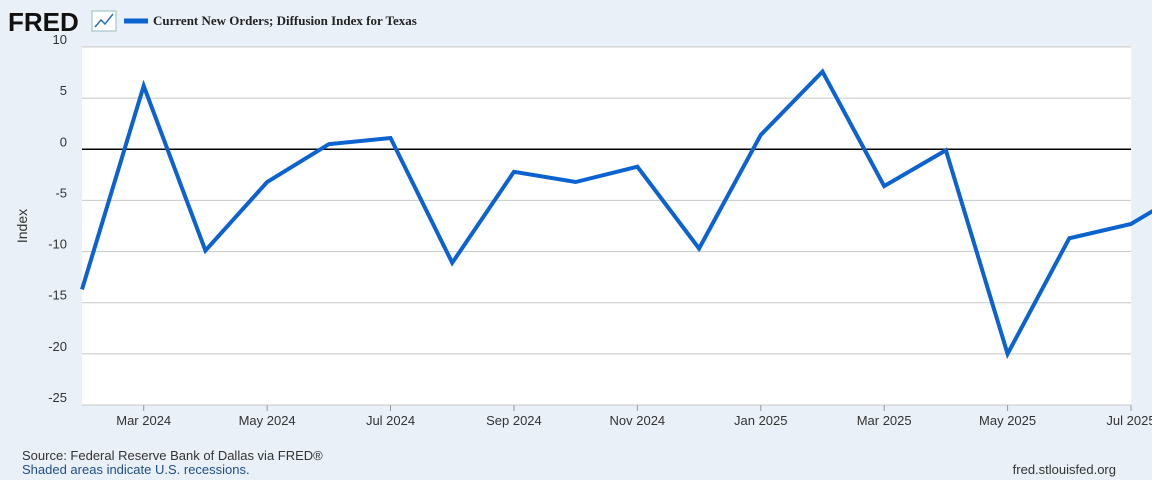 The width and height of the screenshot is (1152, 480). What do you see at coordinates (638, 420) in the screenshot?
I see `x-tick-label: Nov 2024` at bounding box center [638, 420].